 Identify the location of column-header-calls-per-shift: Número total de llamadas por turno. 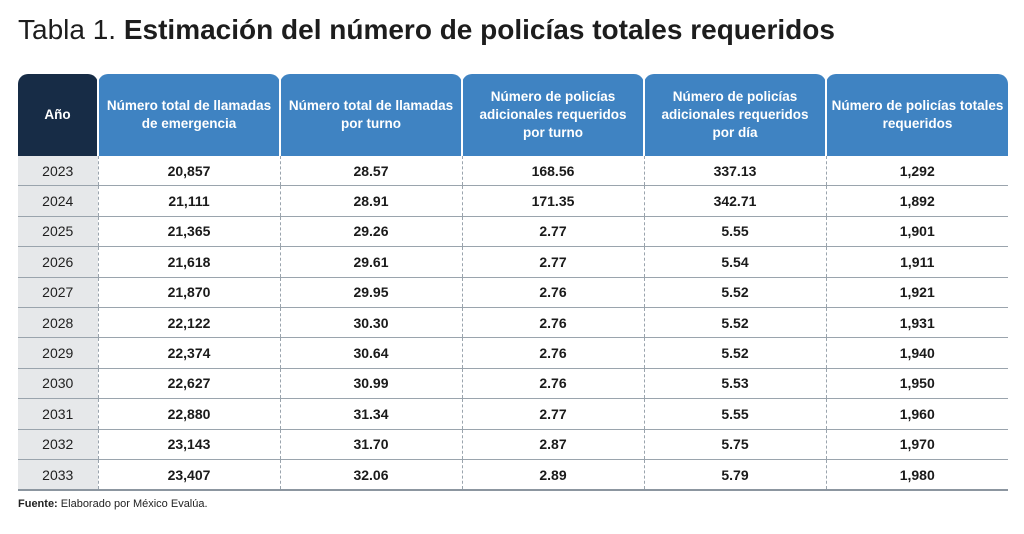
(370, 115).